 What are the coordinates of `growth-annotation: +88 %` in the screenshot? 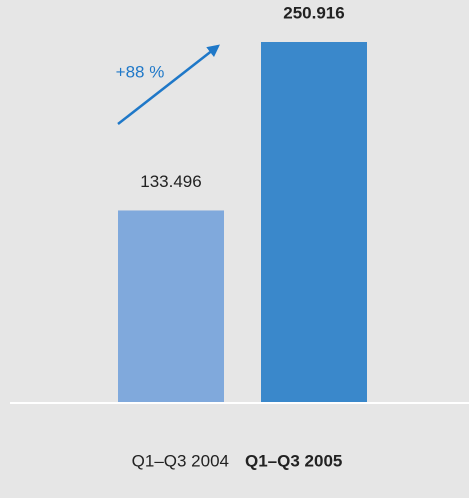 It's located at (140, 71).